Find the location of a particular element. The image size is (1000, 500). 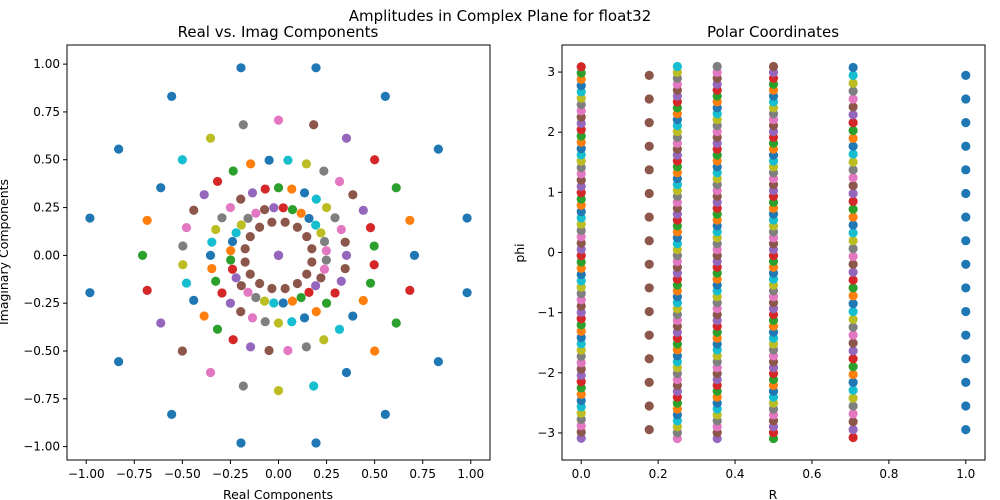

left-y-axis-label: Imaginary Components is located at coordinates (5, 252).